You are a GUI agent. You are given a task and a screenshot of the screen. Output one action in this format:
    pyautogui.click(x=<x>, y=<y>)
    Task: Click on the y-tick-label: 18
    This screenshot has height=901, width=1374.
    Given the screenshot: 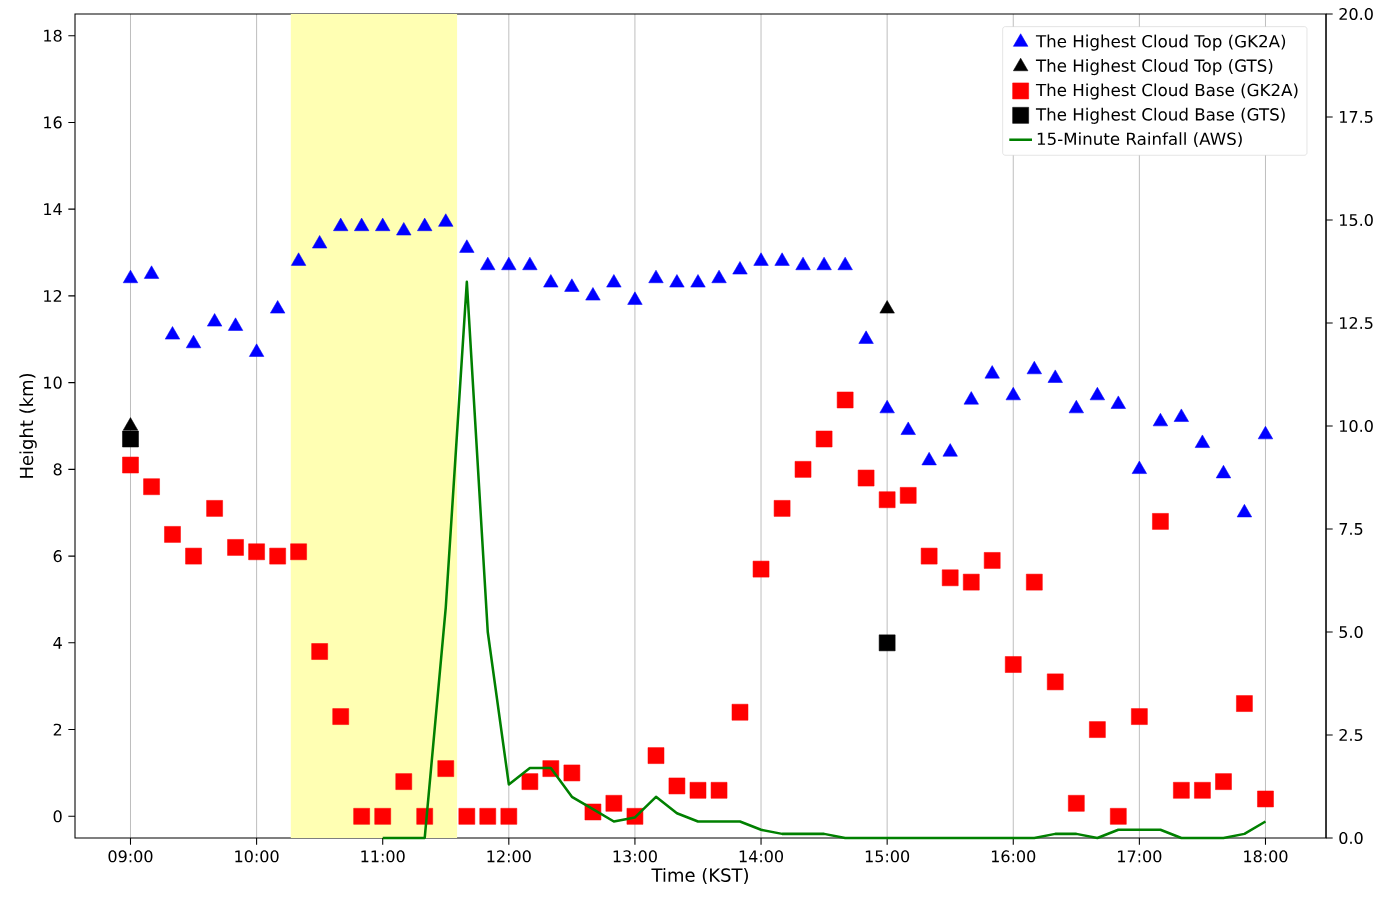 What is the action you would take?
    pyautogui.click(x=53, y=35)
    